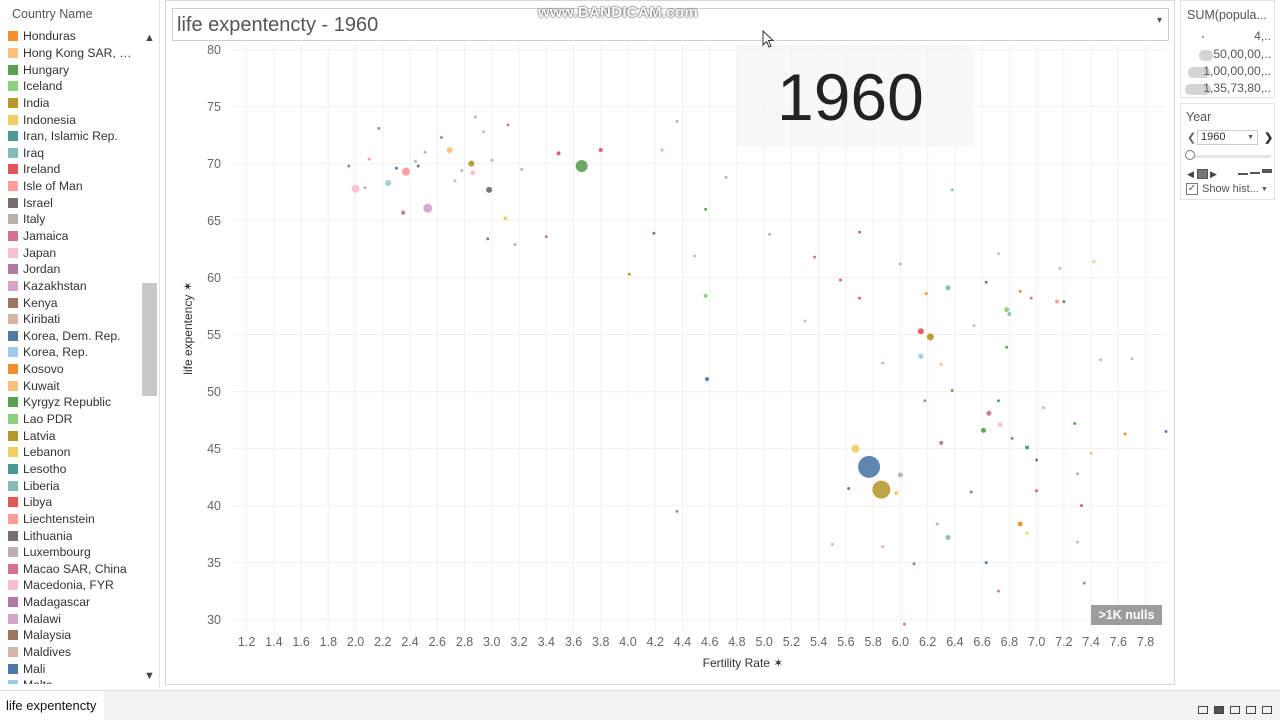 The width and height of the screenshot is (1280, 721). What do you see at coordinates (1227, 189) in the screenshot?
I see `show-history-toggle: ✓ Show hist... ▼` at bounding box center [1227, 189].